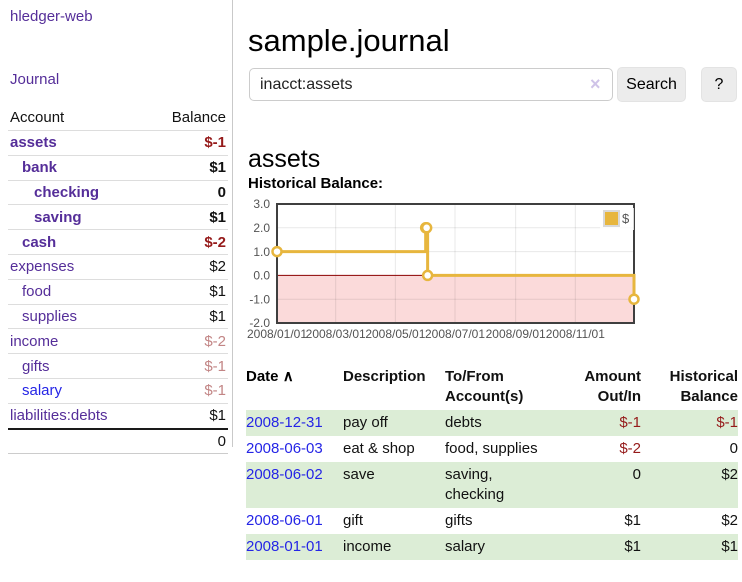  What do you see at coordinates (39, 242) in the screenshot?
I see `sidebar-account-cash: cash` at bounding box center [39, 242].